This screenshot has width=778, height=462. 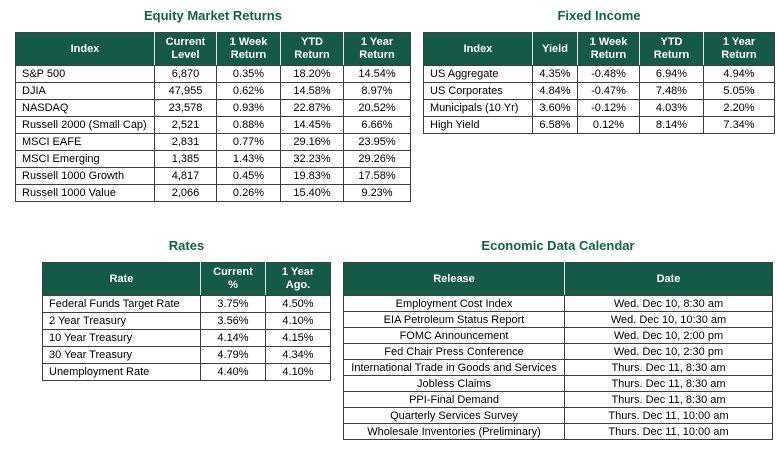 What do you see at coordinates (312, 176) in the screenshot?
I see `cell: 19.83%` at bounding box center [312, 176].